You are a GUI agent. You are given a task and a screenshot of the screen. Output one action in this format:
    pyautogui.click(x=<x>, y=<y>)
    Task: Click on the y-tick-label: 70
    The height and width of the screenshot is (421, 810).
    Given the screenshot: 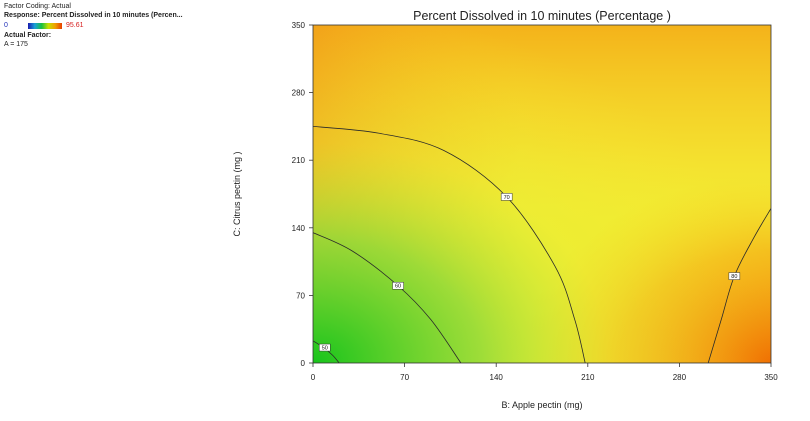 What is the action you would take?
    pyautogui.click(x=300, y=295)
    